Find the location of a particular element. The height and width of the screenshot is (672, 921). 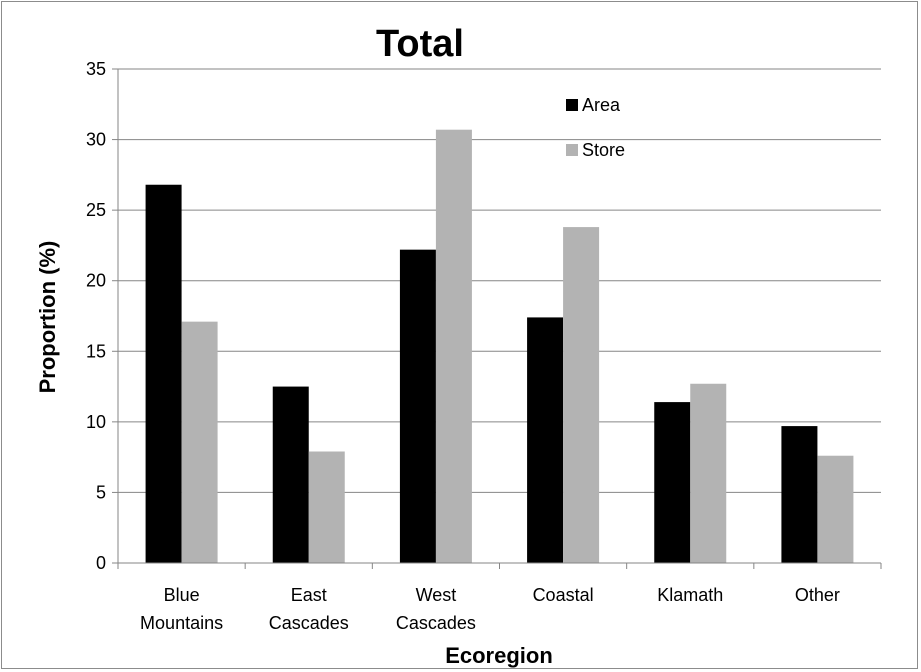

y-tick-label: 20 is located at coordinates (96, 281).